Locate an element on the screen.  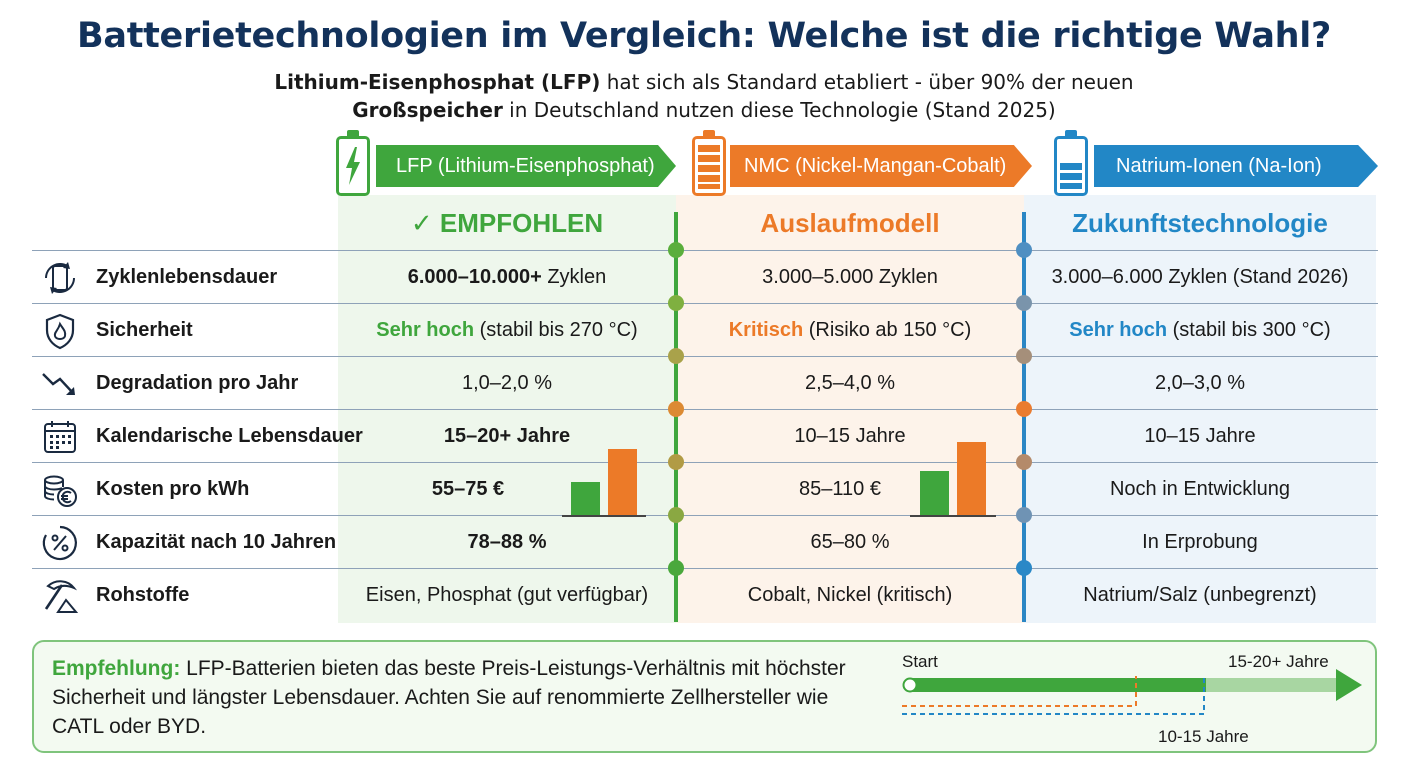
cell-lfp-zyklen-value: 6.000–10.000+ is located at coordinates (474, 277).